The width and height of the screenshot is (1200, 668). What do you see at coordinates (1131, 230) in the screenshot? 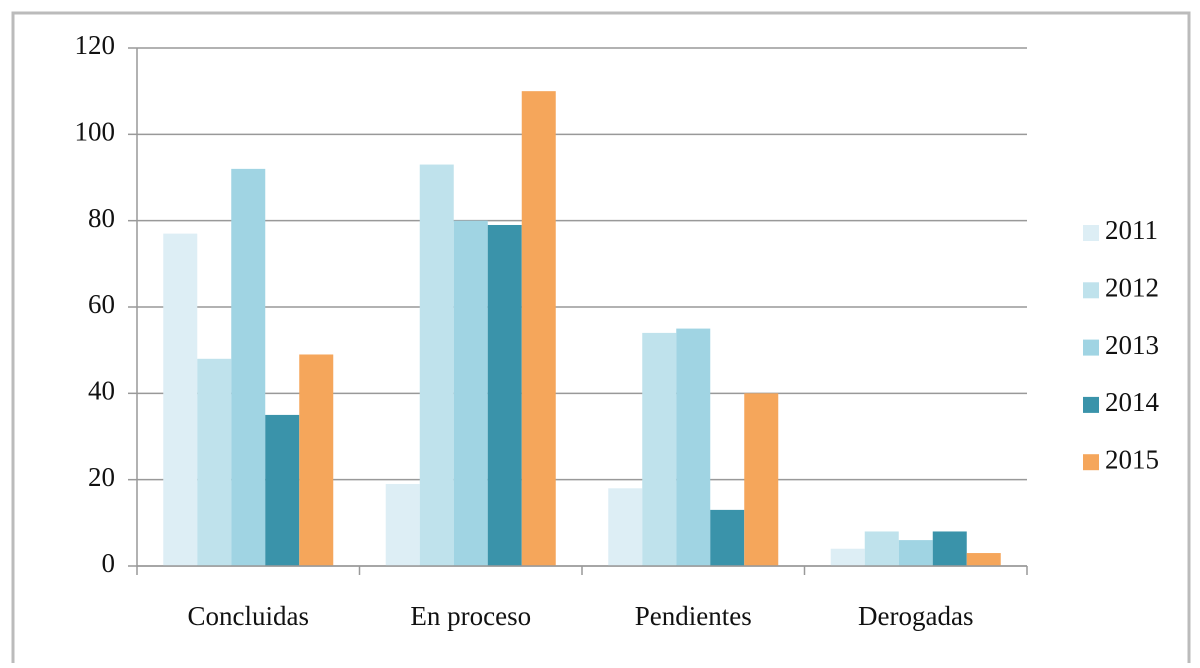
I see `legend-label: 2011` at bounding box center [1131, 230].